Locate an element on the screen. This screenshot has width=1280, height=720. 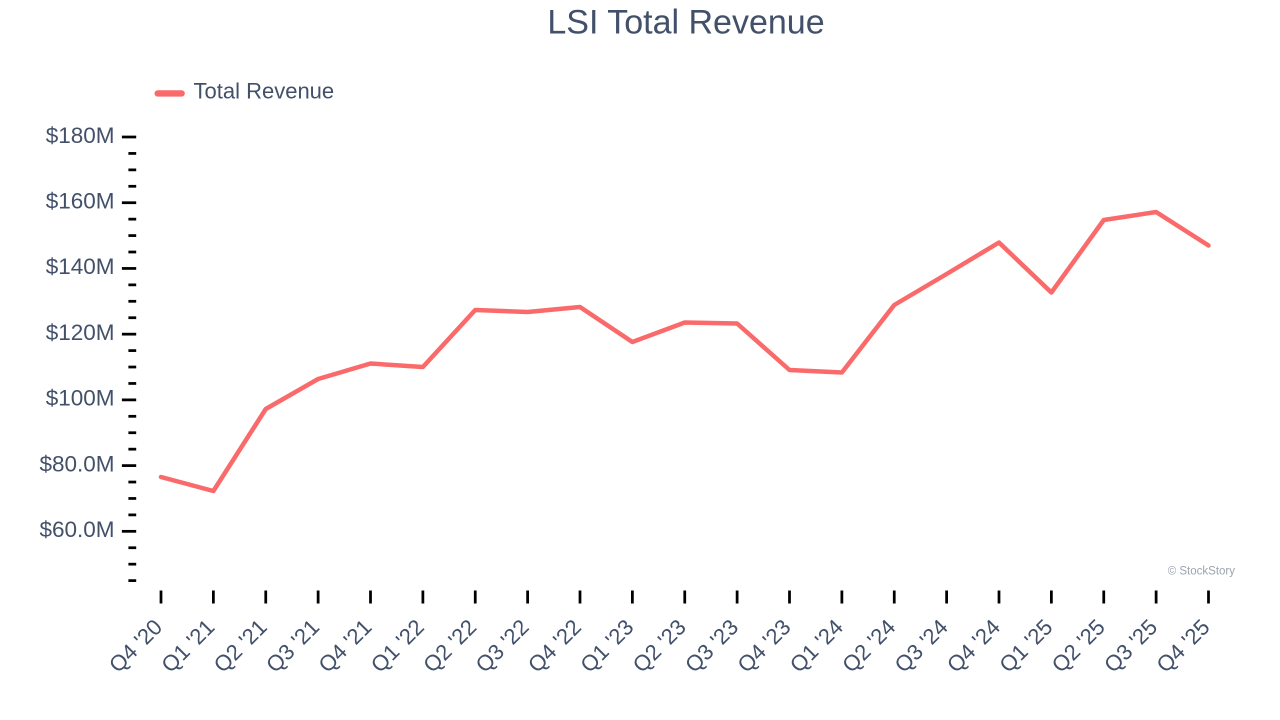
svg-text: Q1 '25 is located at coordinates (1025, 645).